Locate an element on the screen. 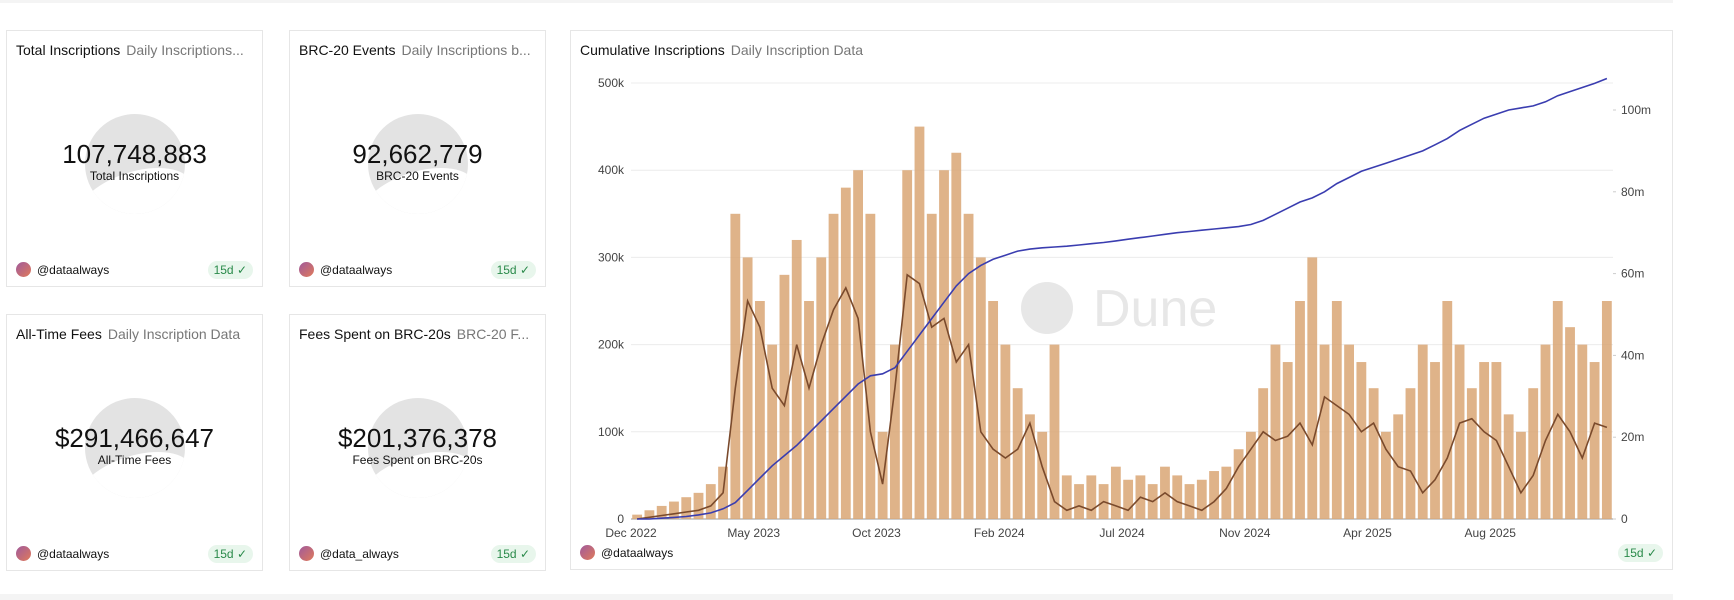 The height and width of the screenshot is (600, 1734). card-title: BRC-20 Events is located at coordinates (347, 50).